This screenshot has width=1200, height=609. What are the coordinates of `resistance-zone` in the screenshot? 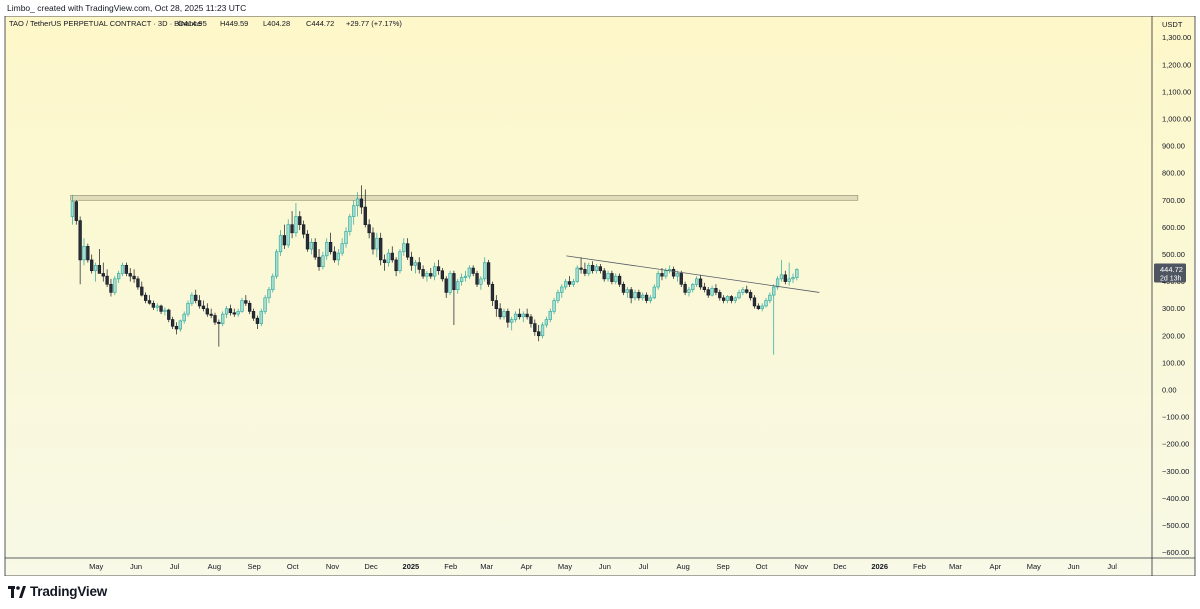 It's located at (464, 198).